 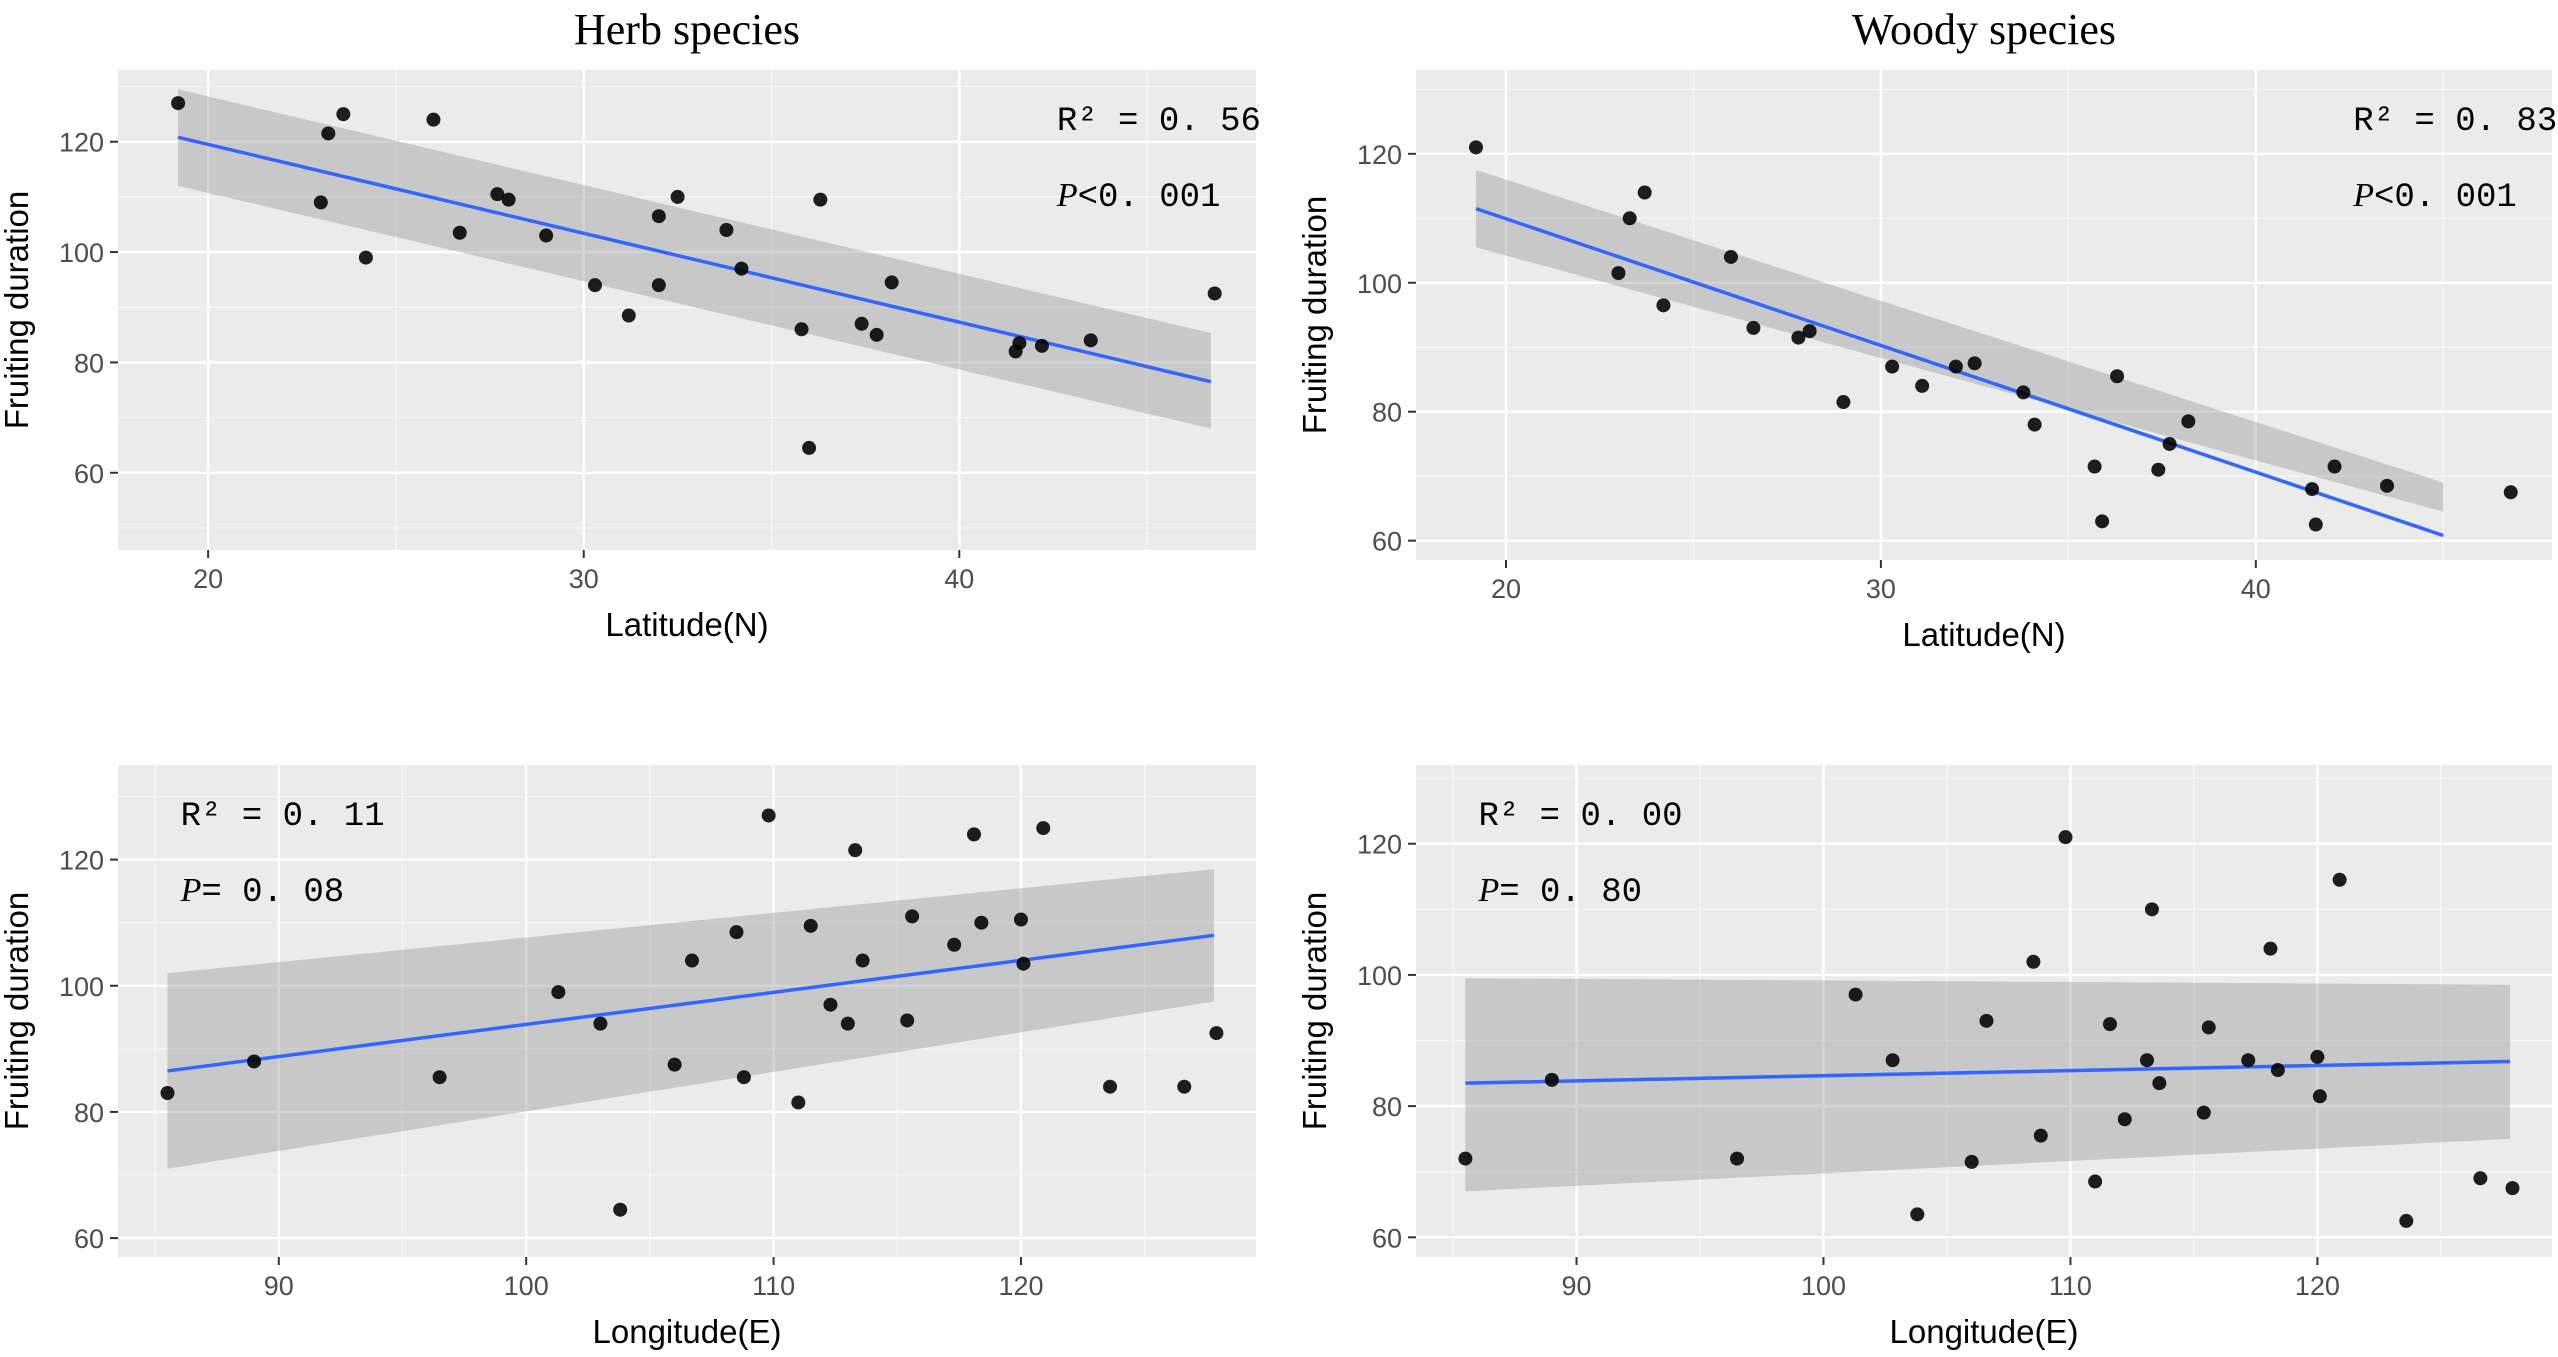 I want to click on p-value-annotation: P= 0. 08, so click(x=262, y=892).